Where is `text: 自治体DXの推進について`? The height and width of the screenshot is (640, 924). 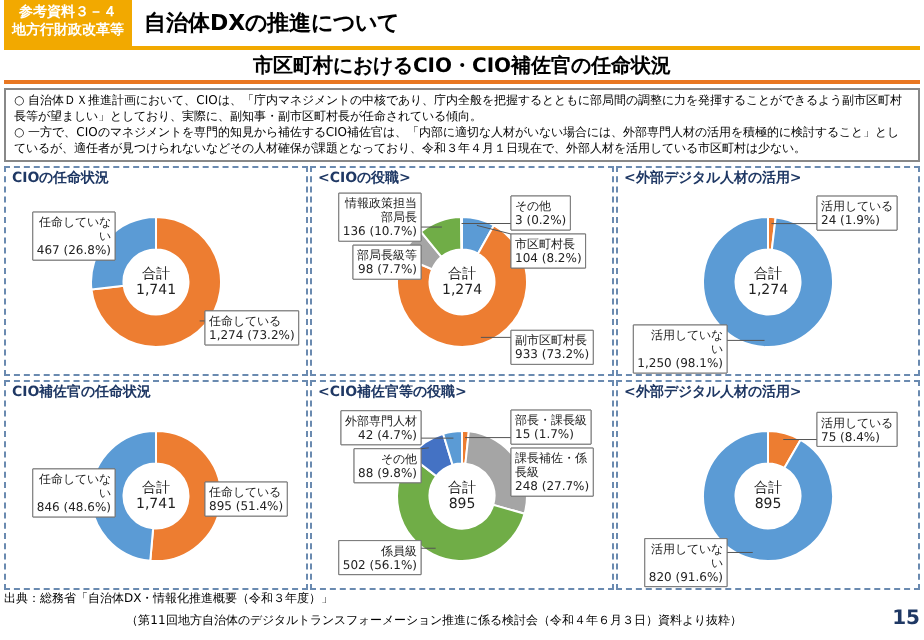 text: 自治体DXの推進について is located at coordinates (272, 24).